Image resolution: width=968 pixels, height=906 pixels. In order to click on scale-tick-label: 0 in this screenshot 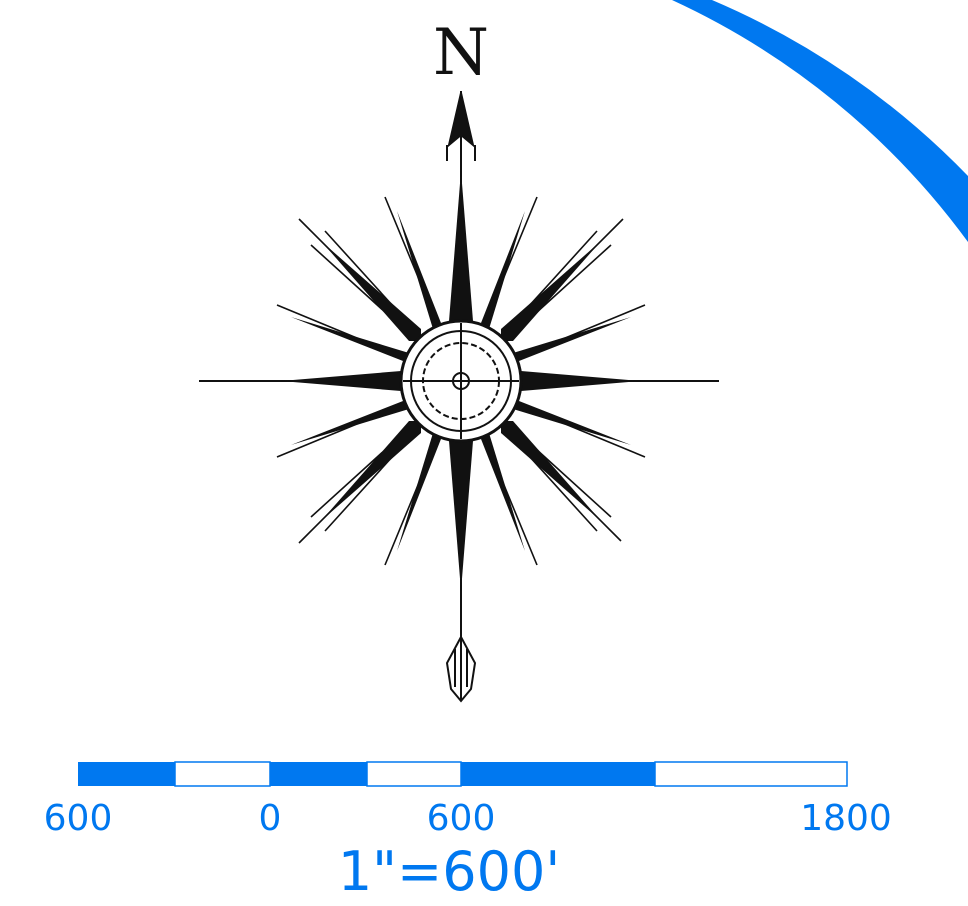, I will do `click(270, 818)`.